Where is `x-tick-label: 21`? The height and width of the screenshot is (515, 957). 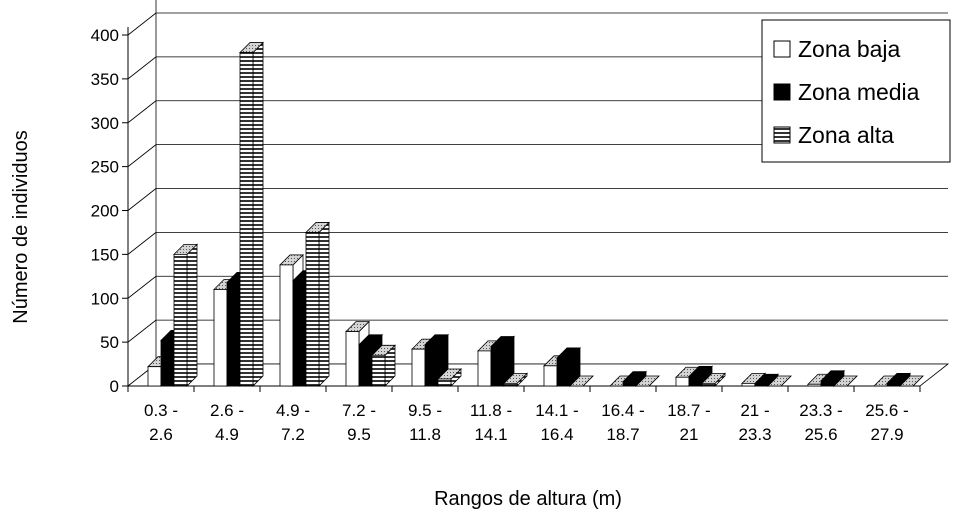 x-tick-label: 21 is located at coordinates (689, 434).